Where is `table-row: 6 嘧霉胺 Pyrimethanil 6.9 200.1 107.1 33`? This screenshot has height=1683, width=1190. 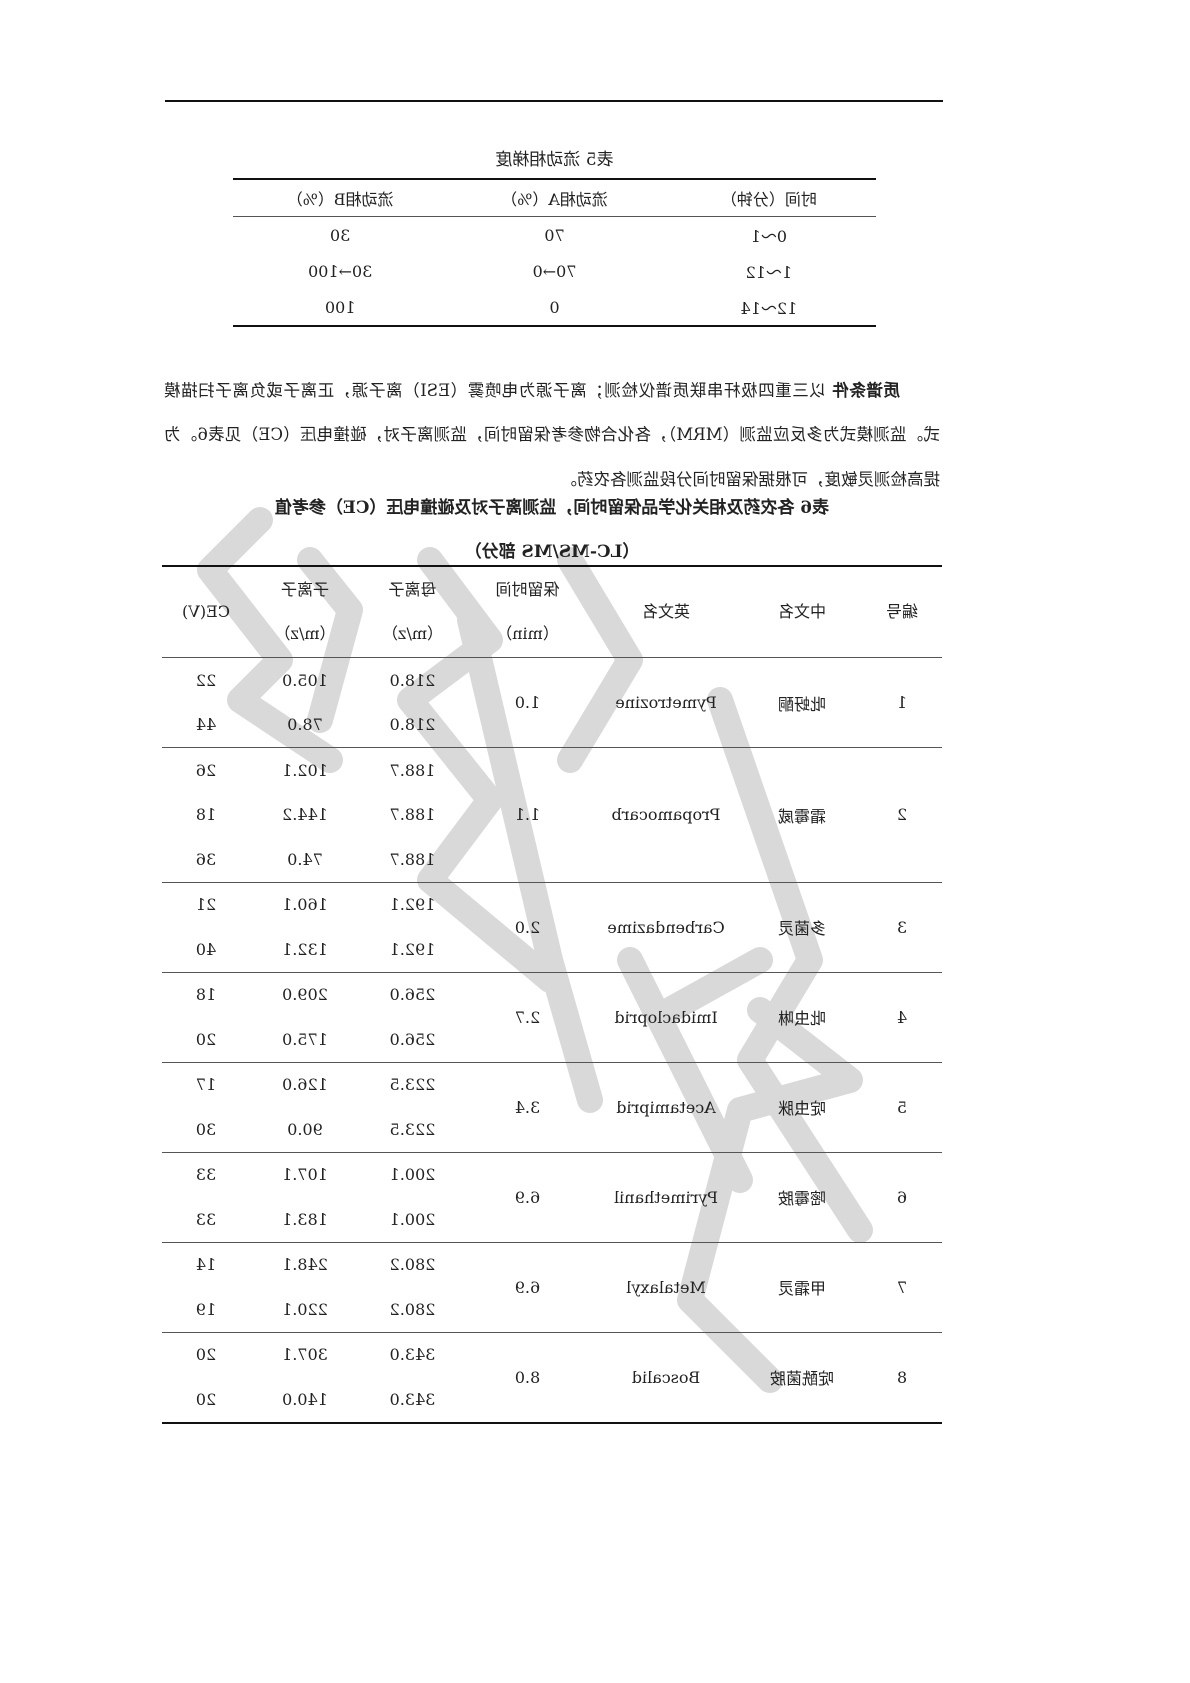 table-row: 6 嘧霉胺 Pyrimethanil 6.9 200.1 107.1 33 is located at coordinates (552, 1197).